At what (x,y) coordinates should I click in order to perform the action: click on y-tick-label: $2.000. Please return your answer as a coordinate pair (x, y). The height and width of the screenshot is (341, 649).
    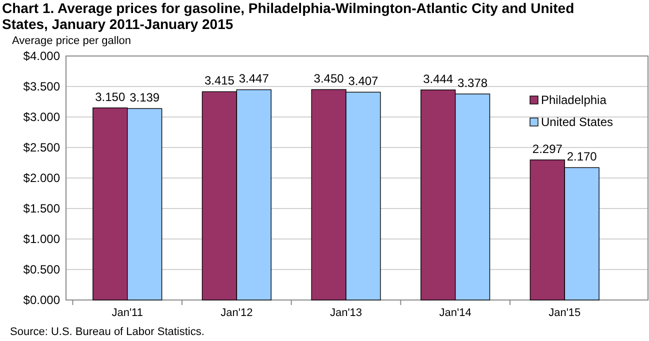
    Looking at the image, I should click on (41, 178).